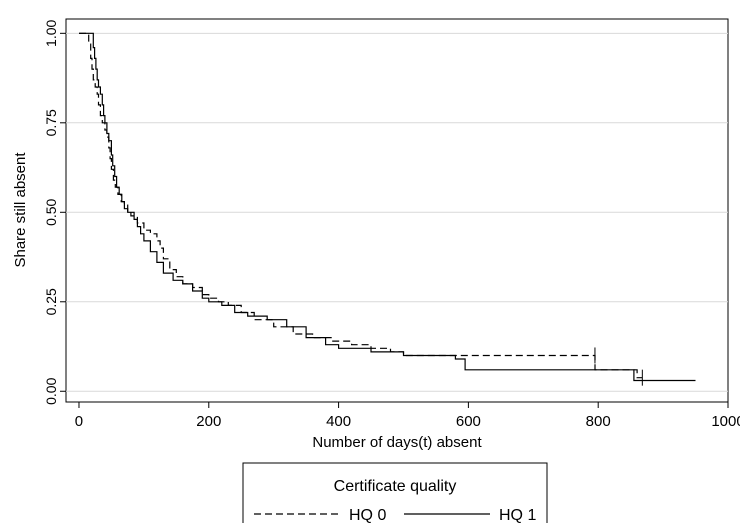 Image resolution: width=740 pixels, height=523 pixels. I want to click on y-axis-label: Share still absent, so click(20, 210).